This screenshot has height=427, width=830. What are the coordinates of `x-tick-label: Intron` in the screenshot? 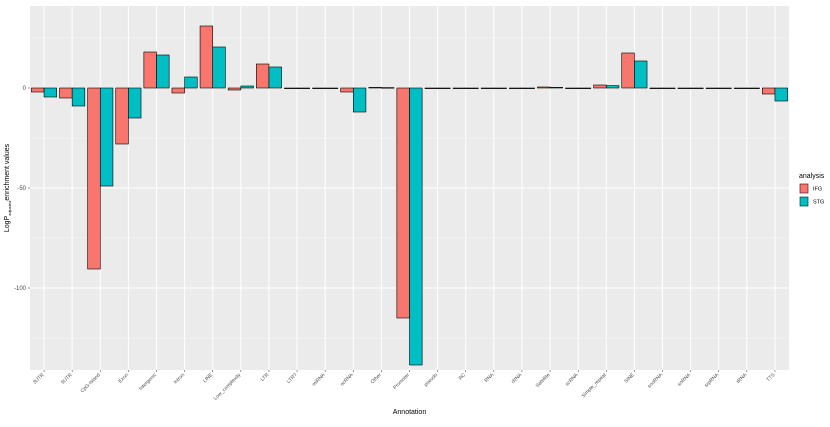 It's located at (179, 378).